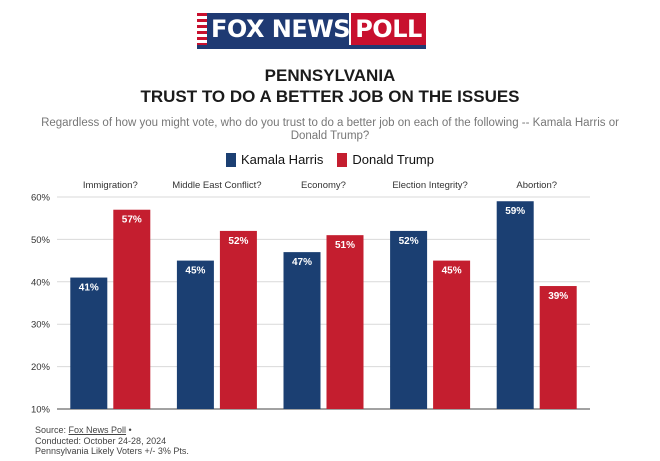  Describe the element at coordinates (311, 47) in the screenshot. I see `logo-underline` at that location.